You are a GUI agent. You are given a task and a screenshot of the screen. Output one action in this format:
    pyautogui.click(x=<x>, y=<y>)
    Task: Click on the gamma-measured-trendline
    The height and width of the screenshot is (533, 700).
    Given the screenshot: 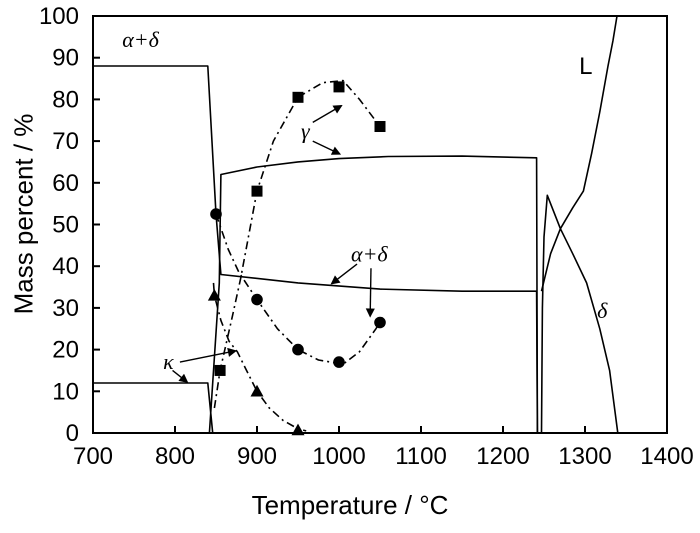 What is the action you would take?
    pyautogui.click(x=297, y=244)
    